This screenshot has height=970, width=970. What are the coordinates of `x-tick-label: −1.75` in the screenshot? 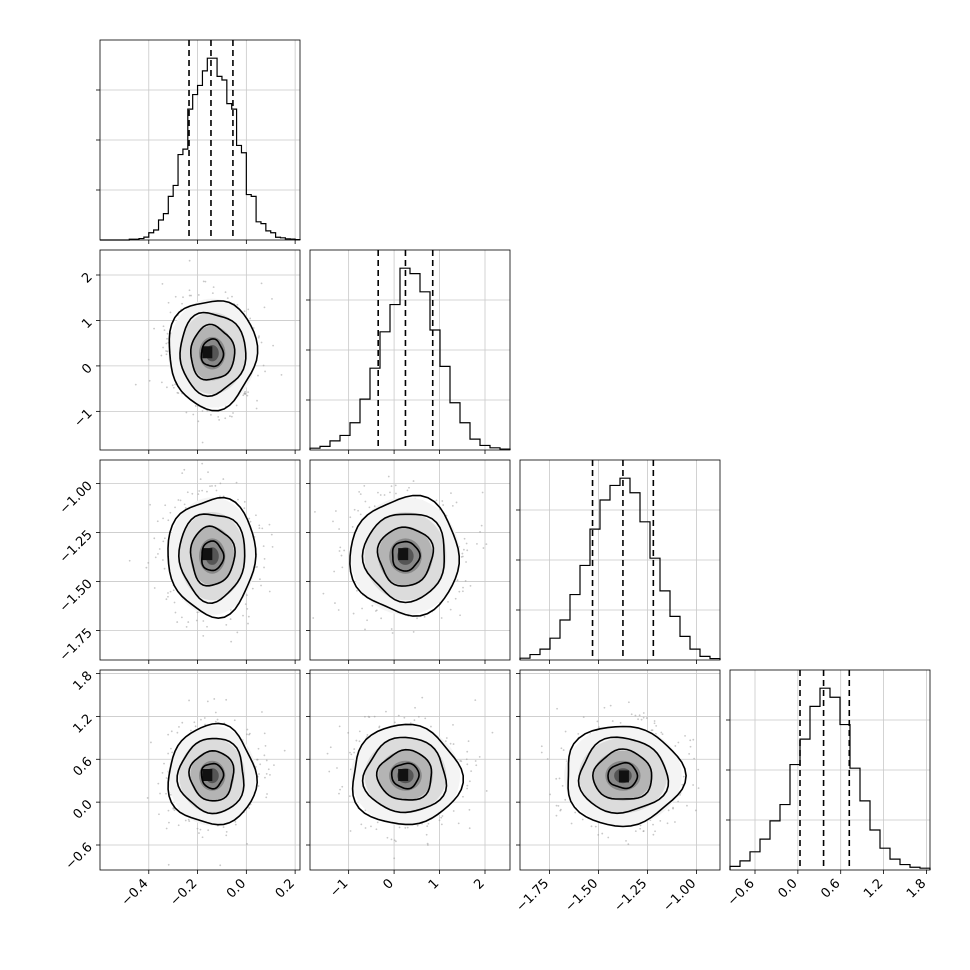 It's located at (532, 895).